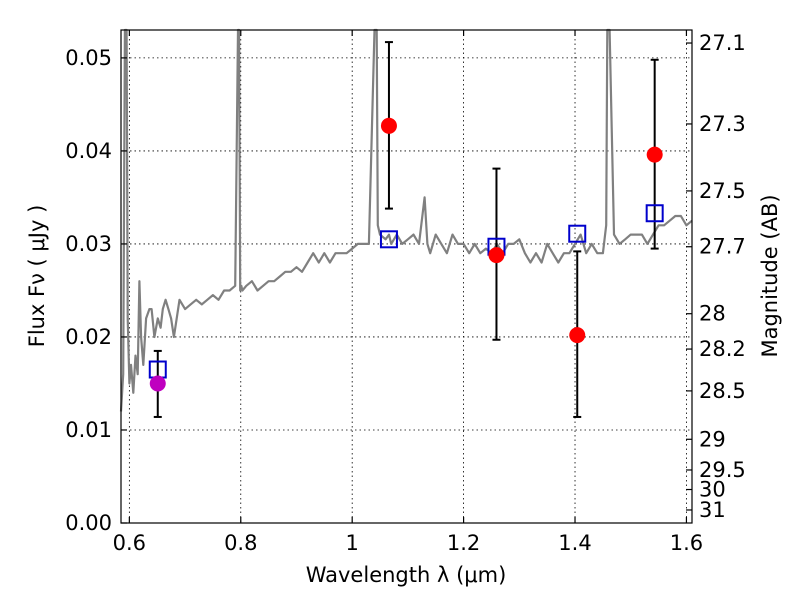 The height and width of the screenshot is (600, 800). Describe the element at coordinates (37, 276) in the screenshot. I see `y-axis-label: Flux Fν ( μJy )` at that location.